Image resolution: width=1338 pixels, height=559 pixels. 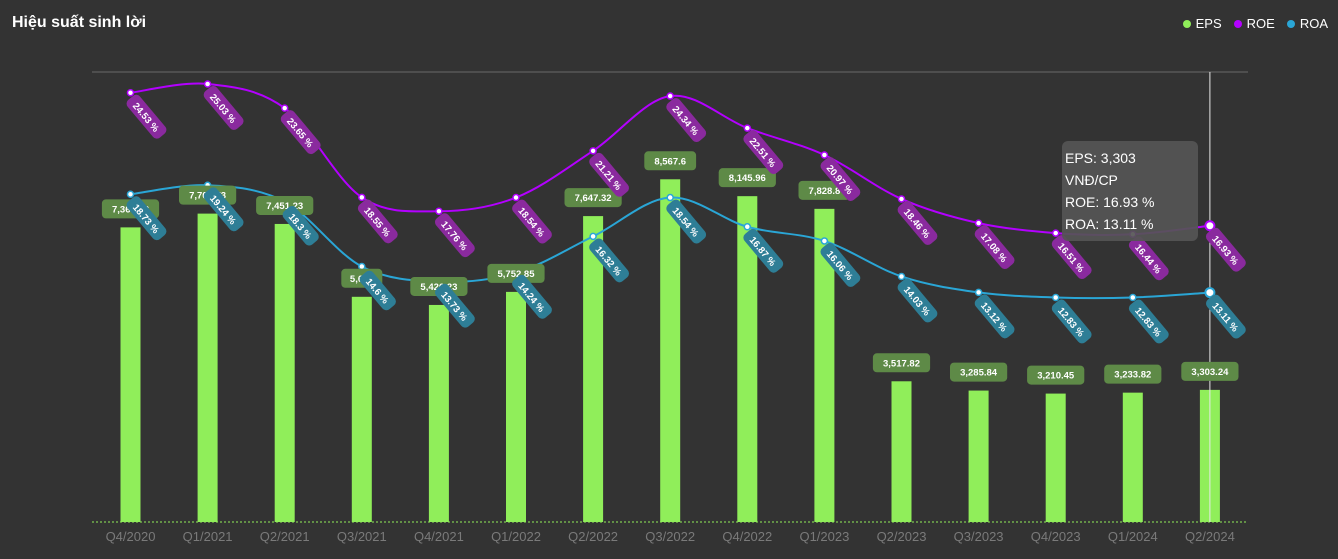 What do you see at coordinates (131, 536) in the screenshot?
I see `x-tick-label: Q4/2020` at bounding box center [131, 536].